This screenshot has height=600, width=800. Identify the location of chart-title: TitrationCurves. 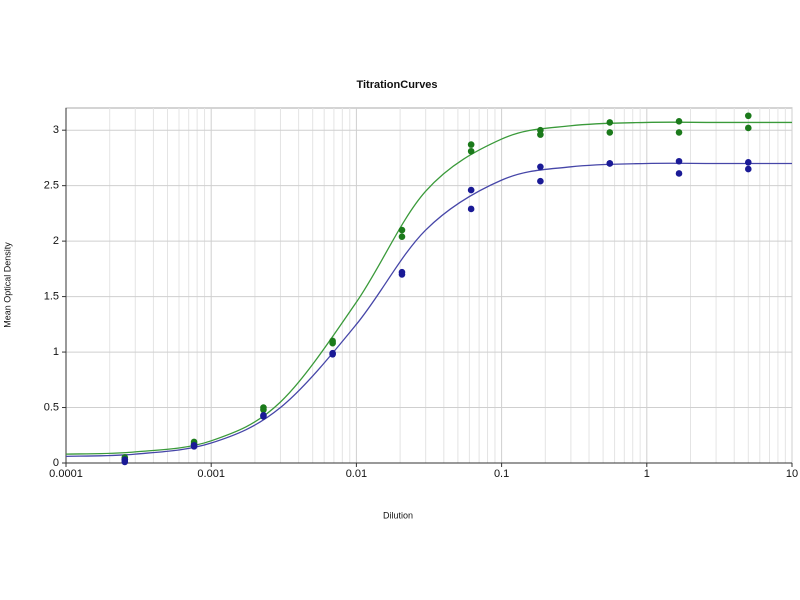
(396, 85).